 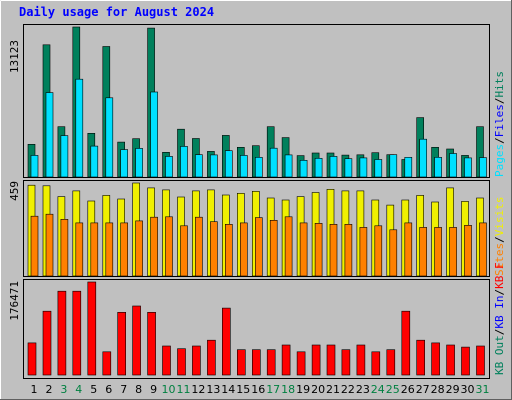 What do you see at coordinates (499, 355) in the screenshot?
I see `legend-item-kb-out: KB Out` at bounding box center [499, 355].